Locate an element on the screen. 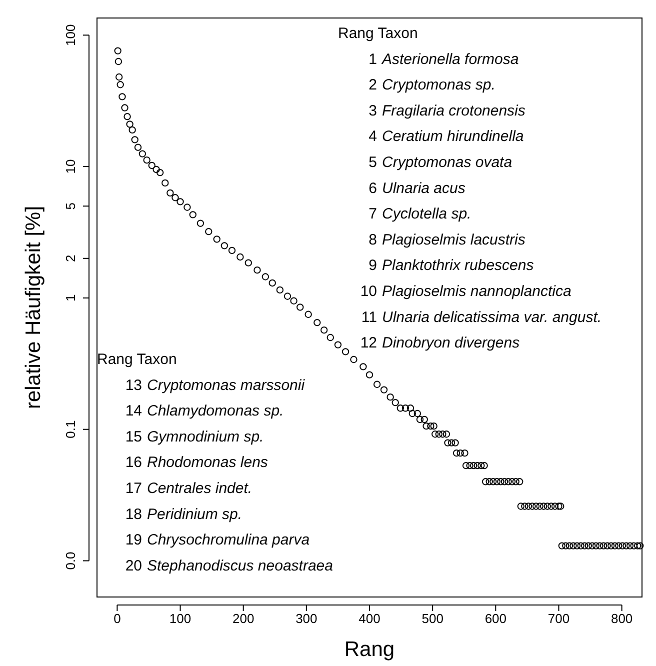  y-tick-label: 5 is located at coordinates (70, 206).